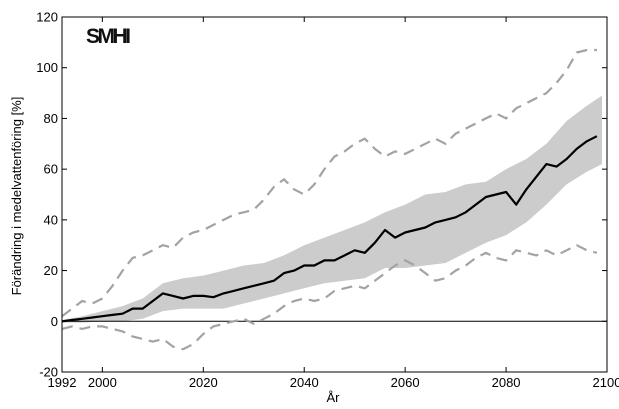 Image resolution: width=619 pixels, height=409 pixels. What do you see at coordinates (405, 382) in the screenshot?
I see `x-tick-label: 2060` at bounding box center [405, 382].